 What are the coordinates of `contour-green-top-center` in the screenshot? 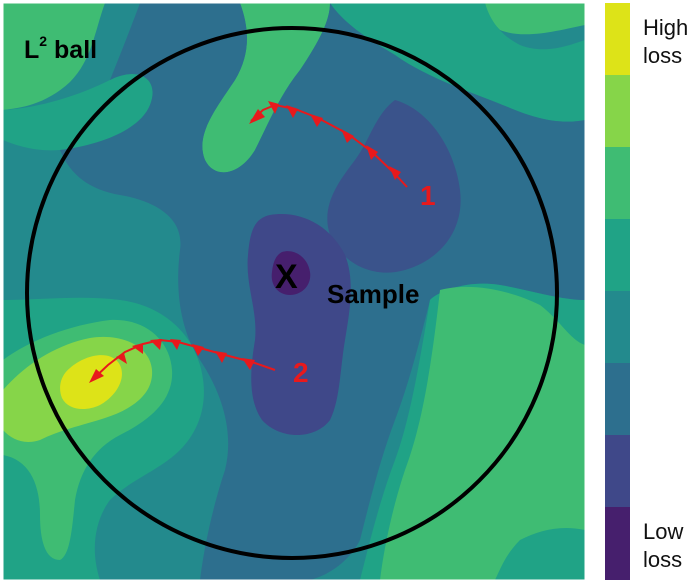 It's located at (266, 88).